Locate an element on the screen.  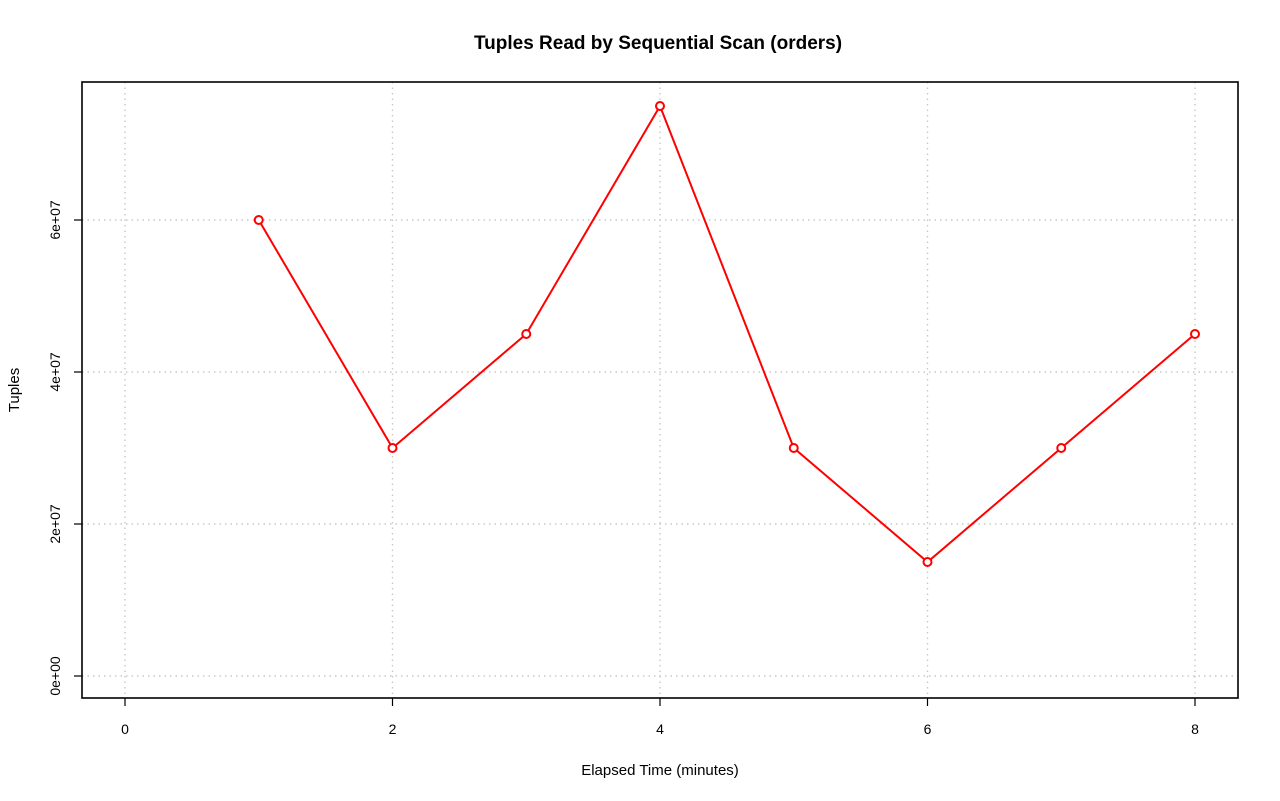
y-tick-label: 2e+07 is located at coordinates (55, 524).